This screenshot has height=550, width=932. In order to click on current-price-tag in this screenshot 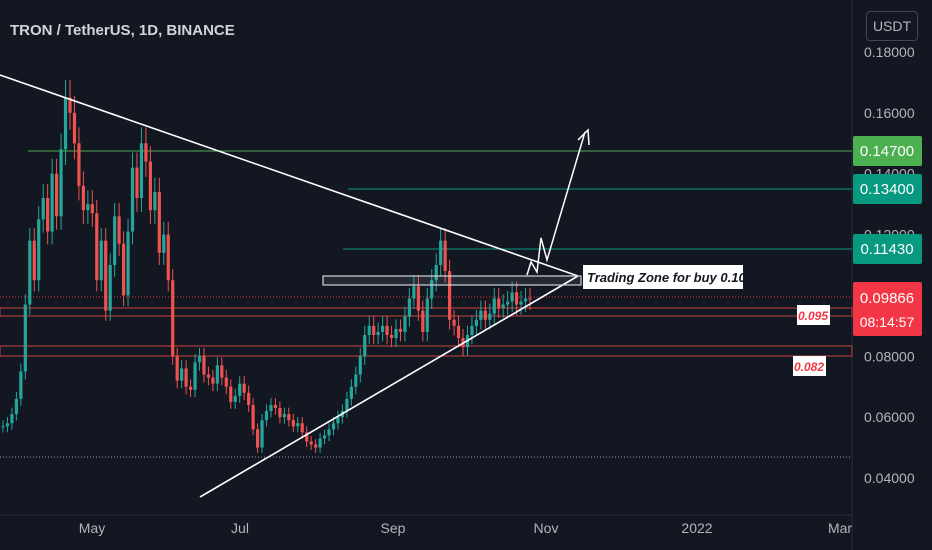, I will do `click(887, 309)`.